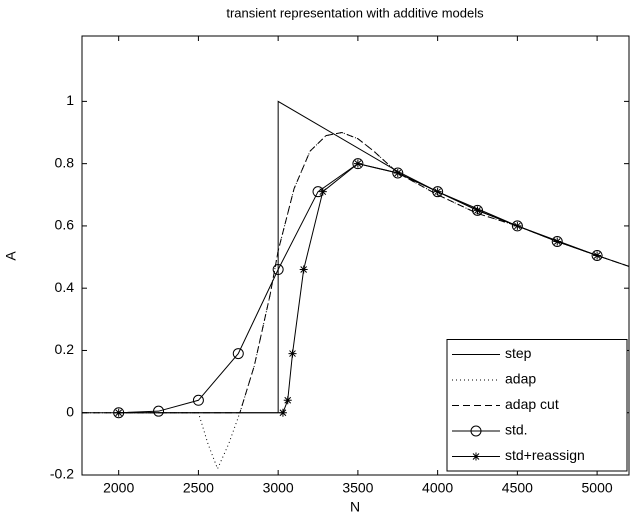 The width and height of the screenshot is (631, 524). What do you see at coordinates (545, 455) in the screenshot?
I see `legend-label: std+reassign` at bounding box center [545, 455].